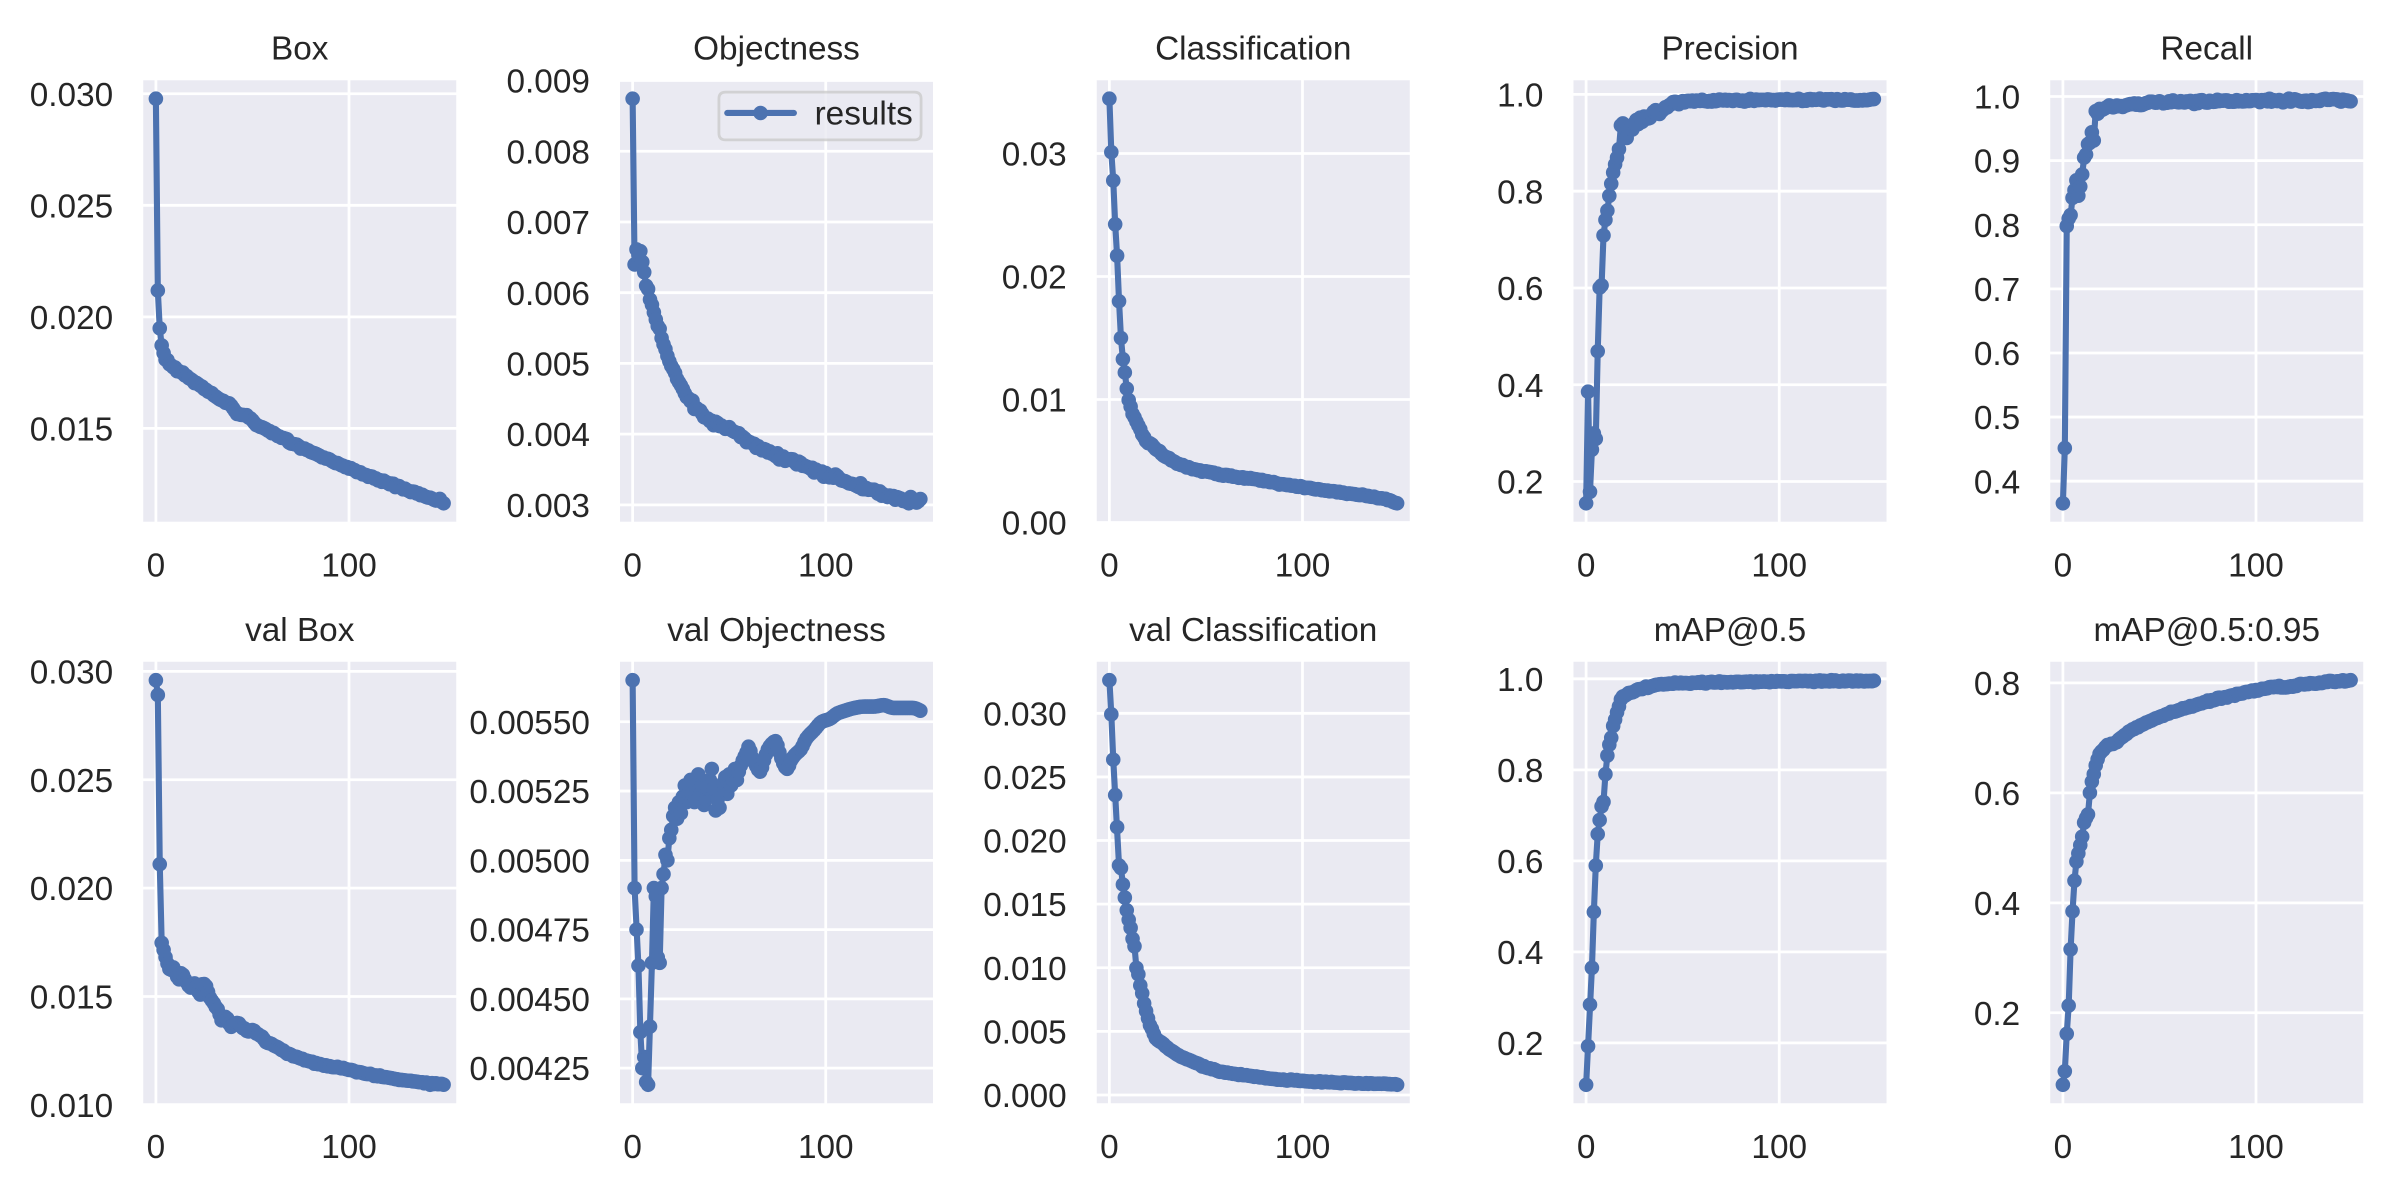 This screenshot has height=1200, width=2400. I want to click on svg-text: Recall, so click(2206, 48).